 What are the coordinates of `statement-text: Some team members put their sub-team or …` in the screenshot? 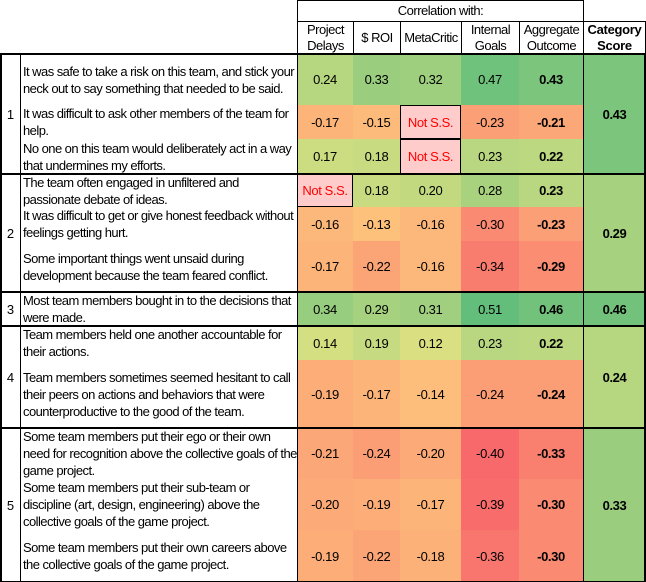 It's located at (141, 504).